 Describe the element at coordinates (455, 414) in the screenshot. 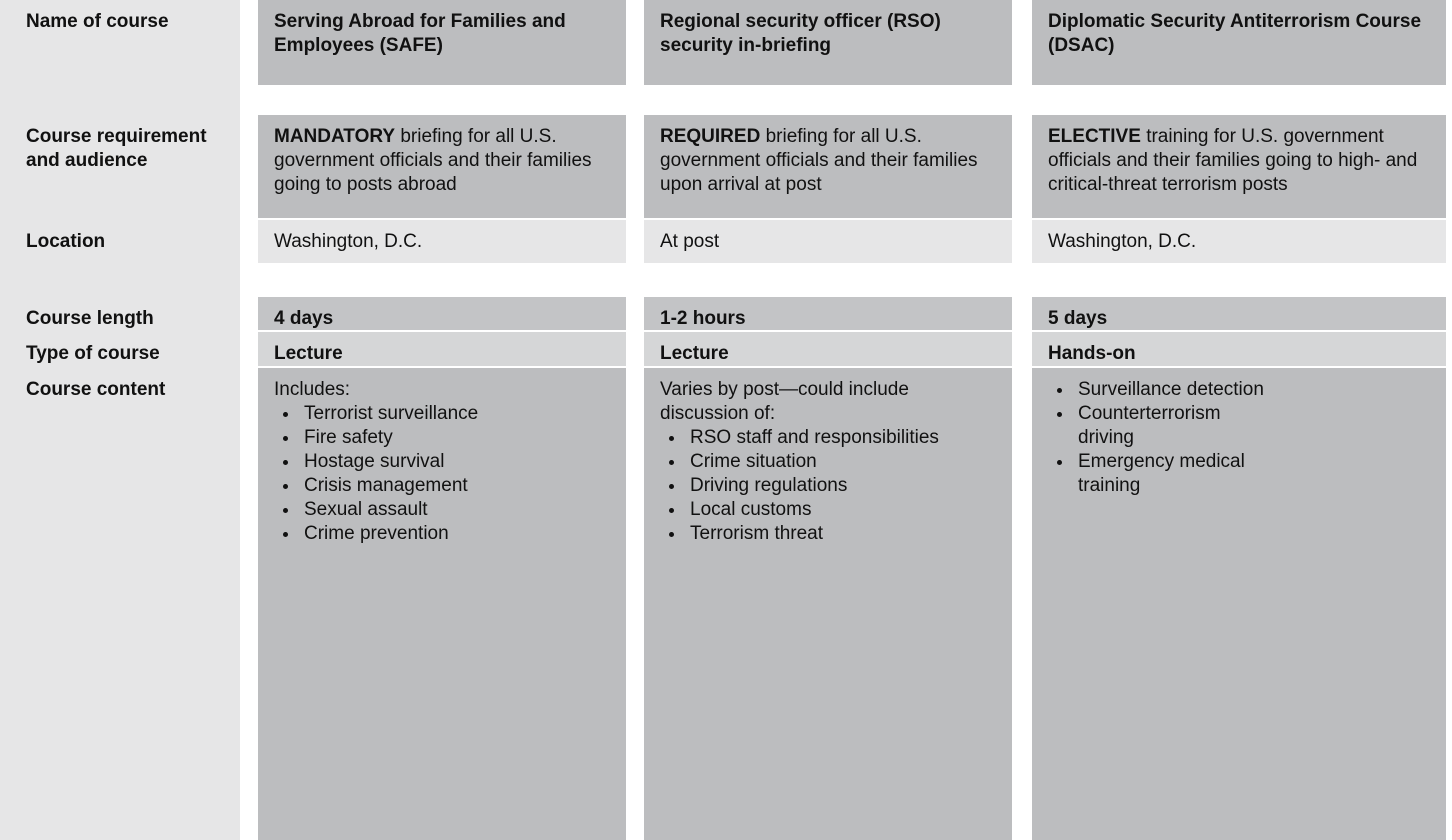

I see `bullet-item: Terrorist surveillance` at that location.